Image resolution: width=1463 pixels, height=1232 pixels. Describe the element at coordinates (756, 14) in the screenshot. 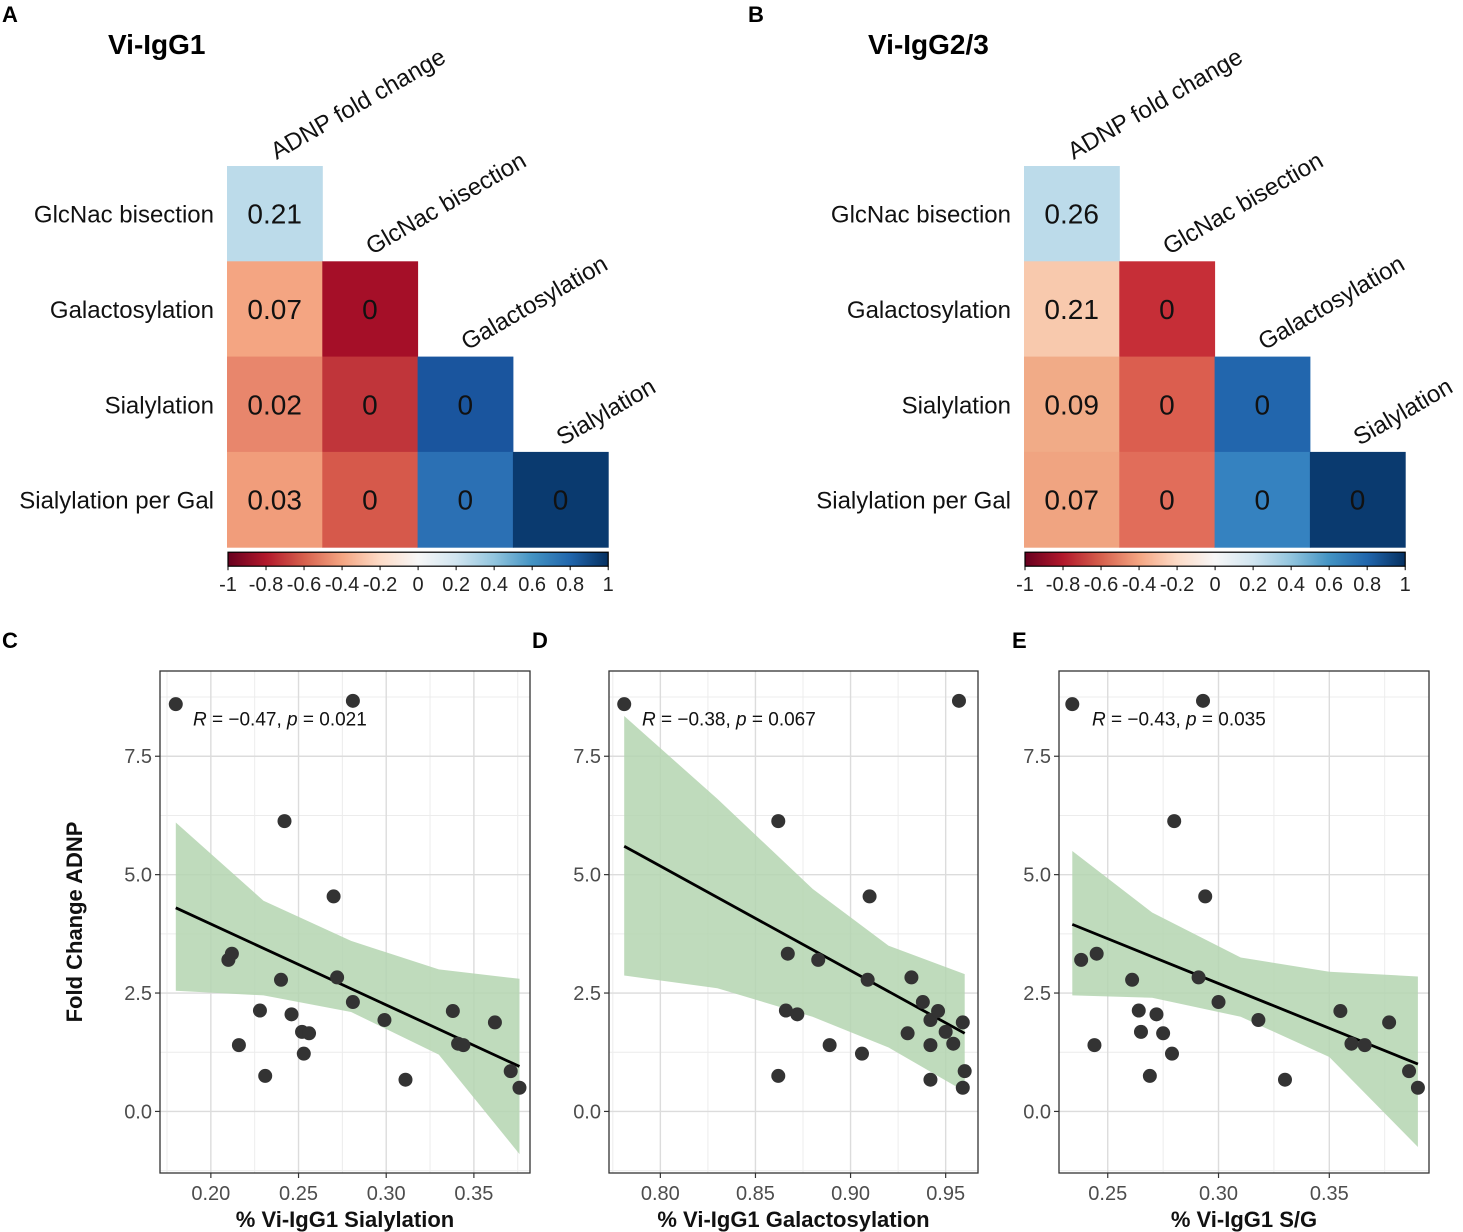

I see `panel-b-letter: B` at that location.